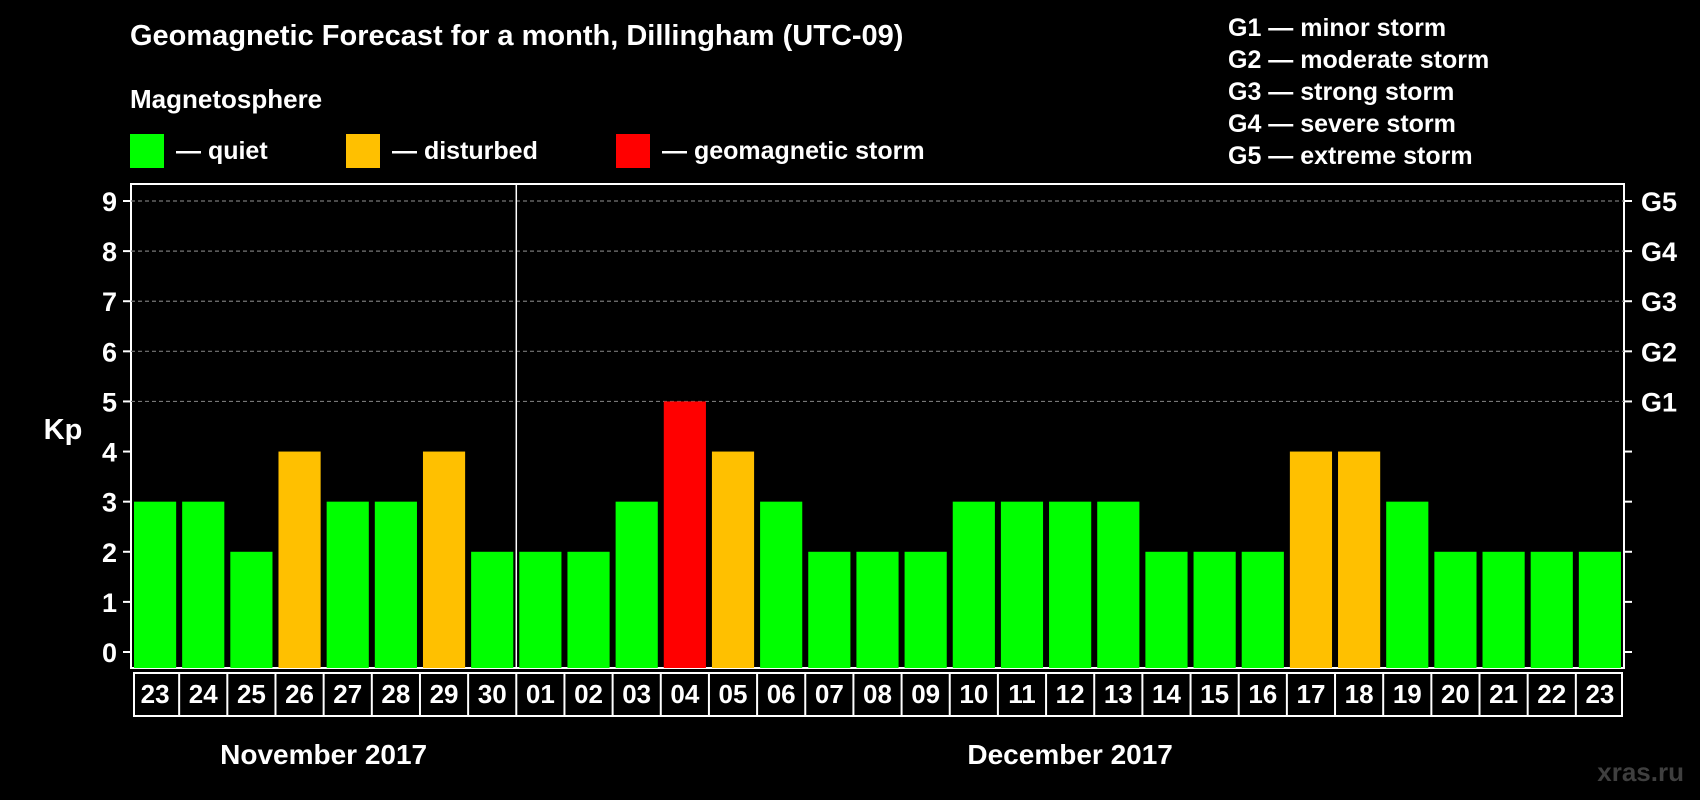  I want to click on x-tick-label-28: 21, so click(1503, 694).